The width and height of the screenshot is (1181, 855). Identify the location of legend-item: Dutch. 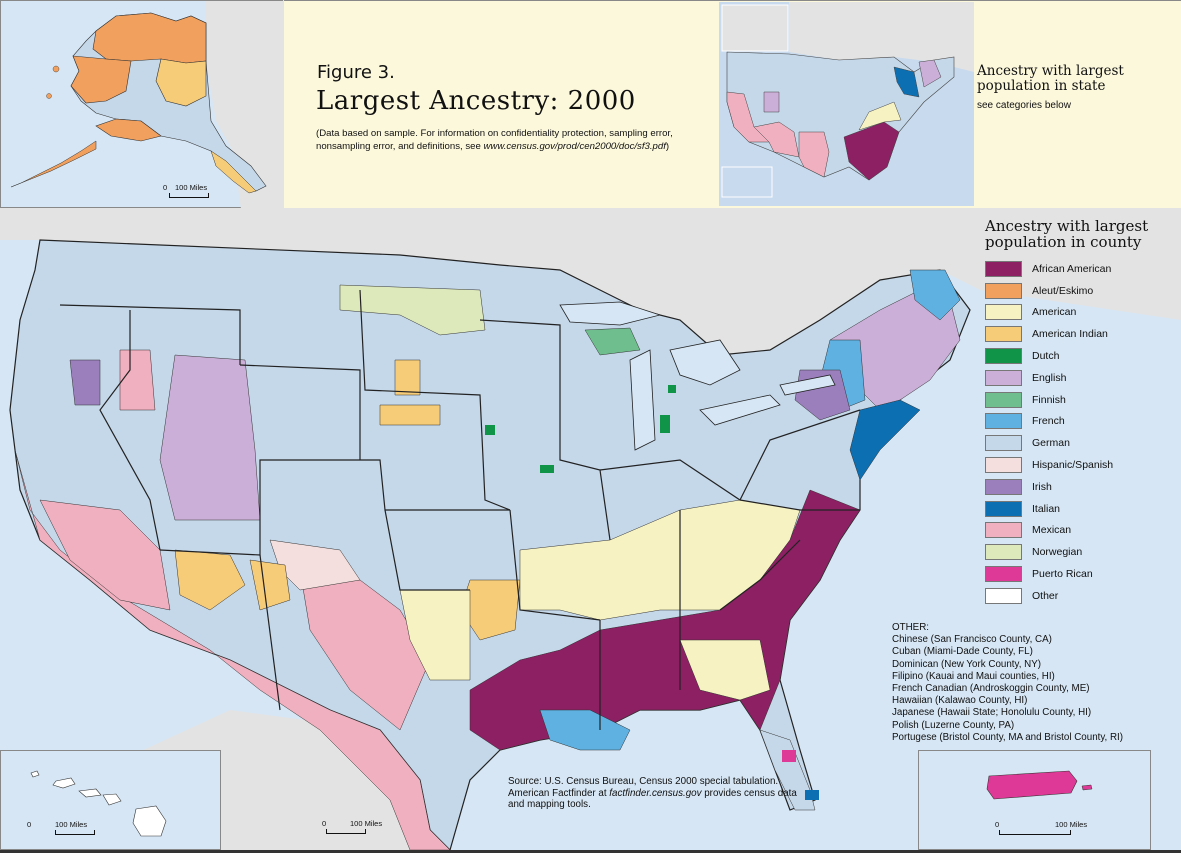
(1080, 356).